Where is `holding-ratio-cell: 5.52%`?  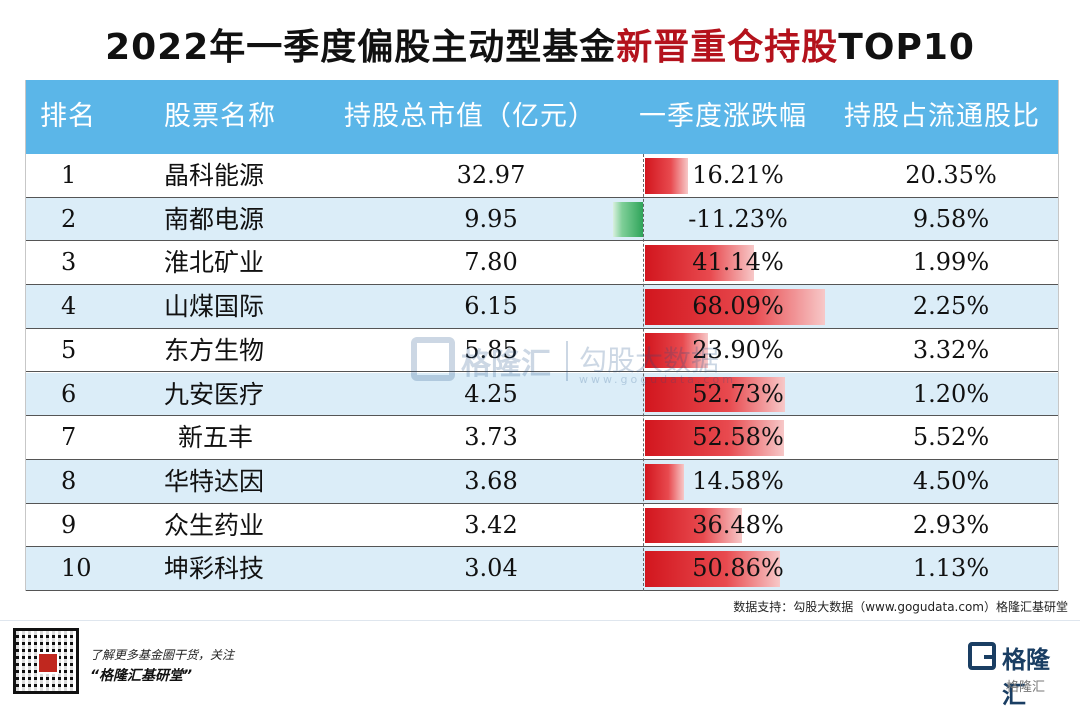
holding-ratio-cell: 5.52% is located at coordinates (951, 437).